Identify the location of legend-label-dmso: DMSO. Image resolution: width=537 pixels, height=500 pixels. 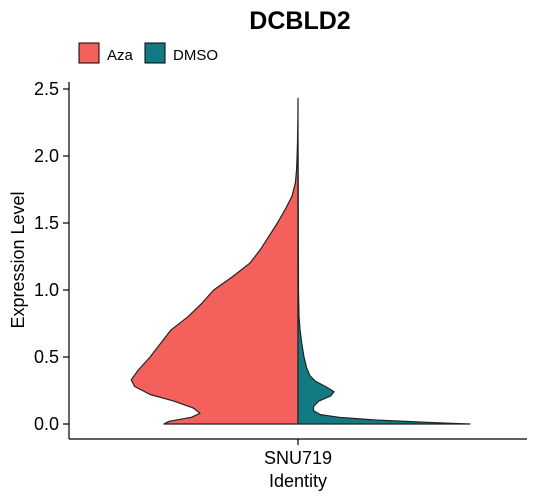
(195, 55).